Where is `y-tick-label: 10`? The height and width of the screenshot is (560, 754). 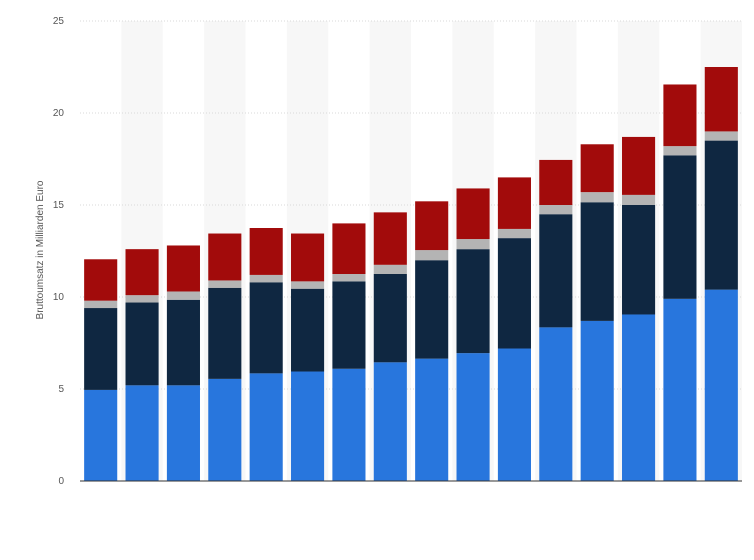
y-tick-label: 10 is located at coordinates (59, 297).